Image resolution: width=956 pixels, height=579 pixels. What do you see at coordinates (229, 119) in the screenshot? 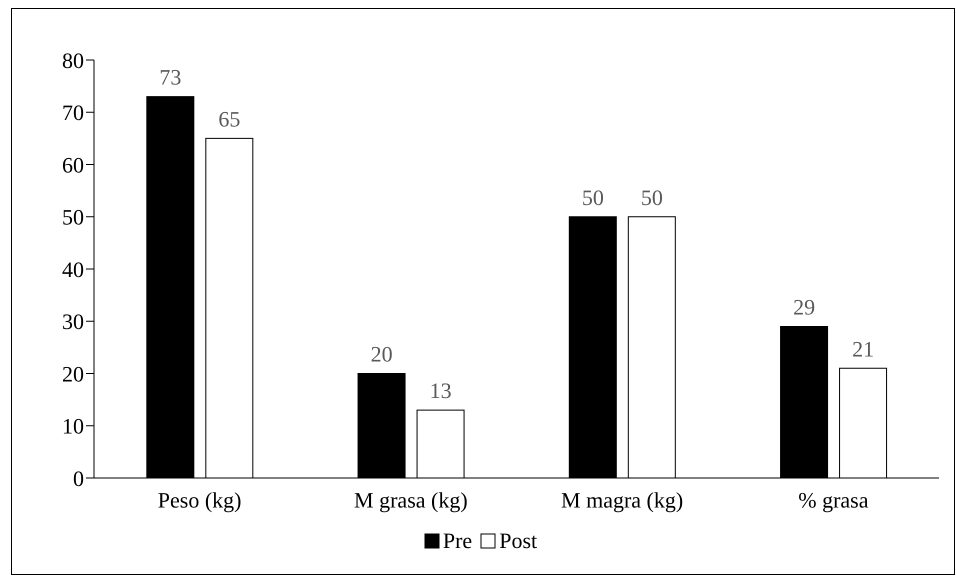
I see `data-label: 65` at bounding box center [229, 119].